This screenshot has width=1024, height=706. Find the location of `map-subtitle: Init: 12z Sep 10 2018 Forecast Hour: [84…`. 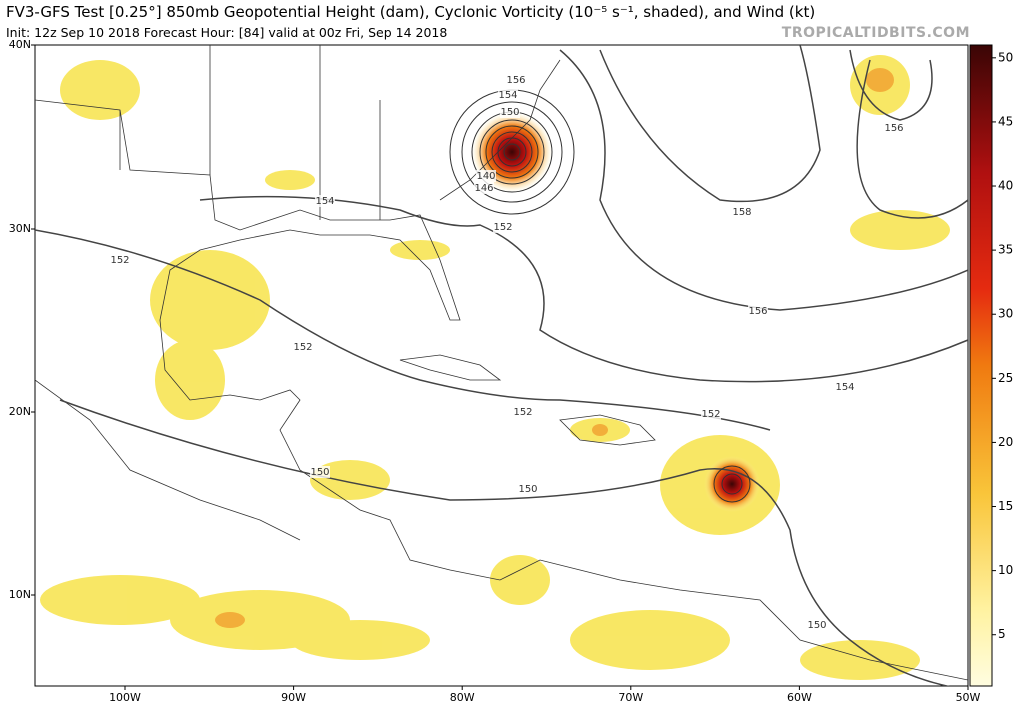

map-subtitle: Init: 12z Sep 10 2018 Forecast Hour: [84… is located at coordinates (227, 32).